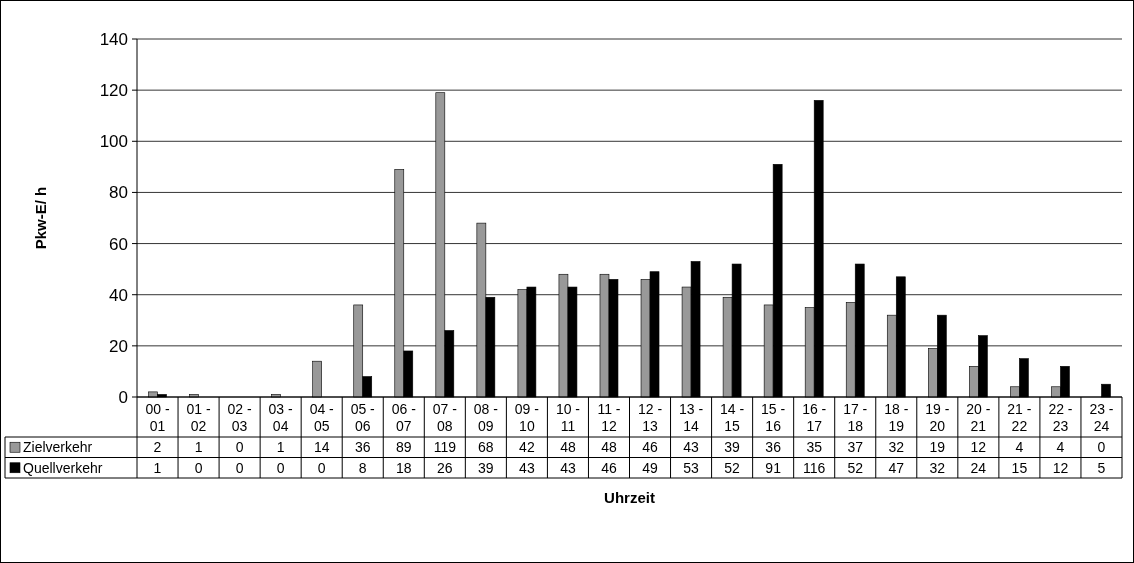  Describe the element at coordinates (239, 417) in the screenshot. I see `x-tick-label: 02 - 03` at that location.